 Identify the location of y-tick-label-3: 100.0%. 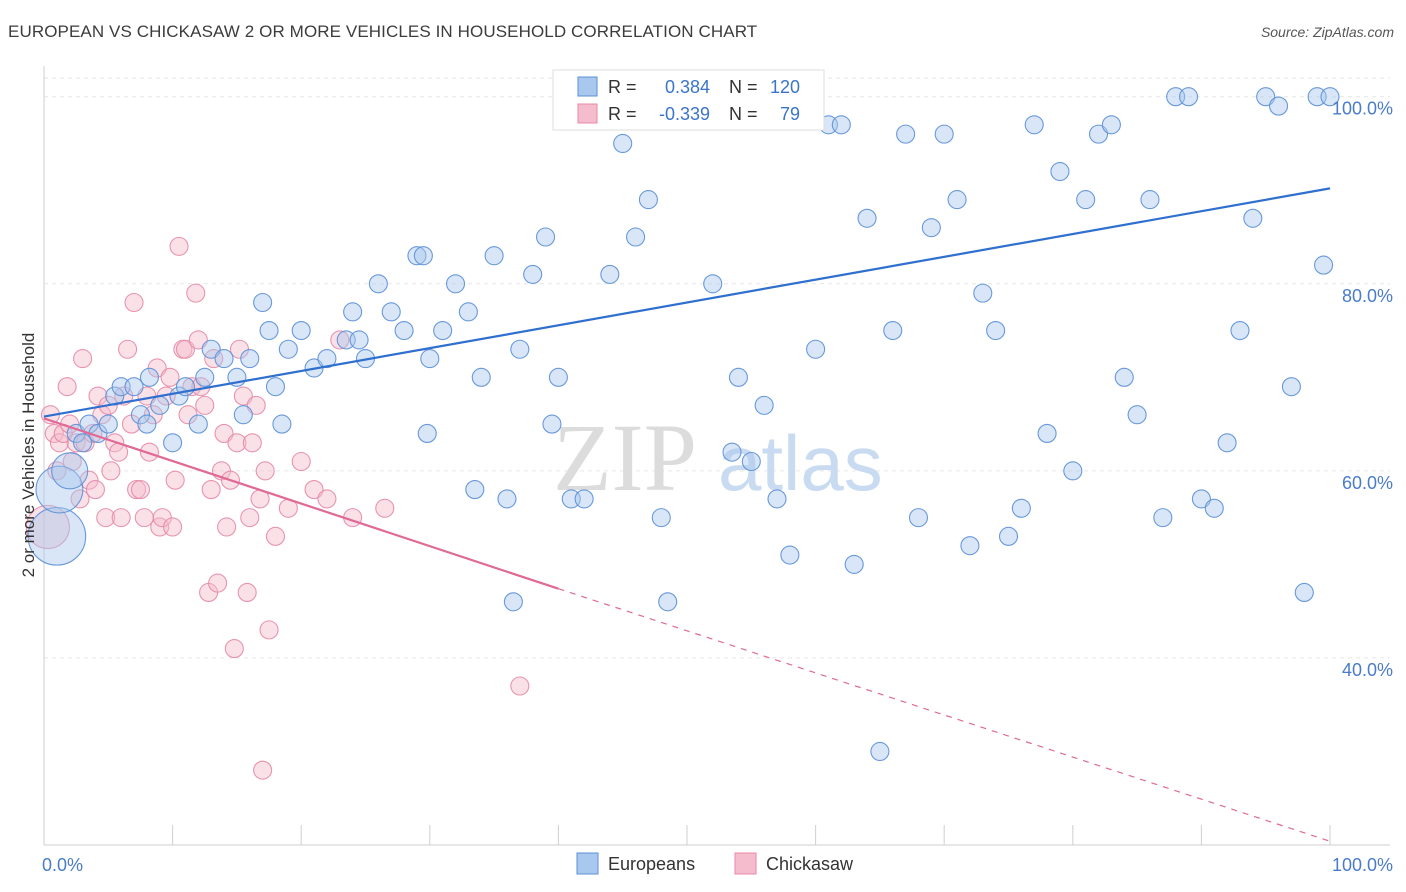
(1362, 109).